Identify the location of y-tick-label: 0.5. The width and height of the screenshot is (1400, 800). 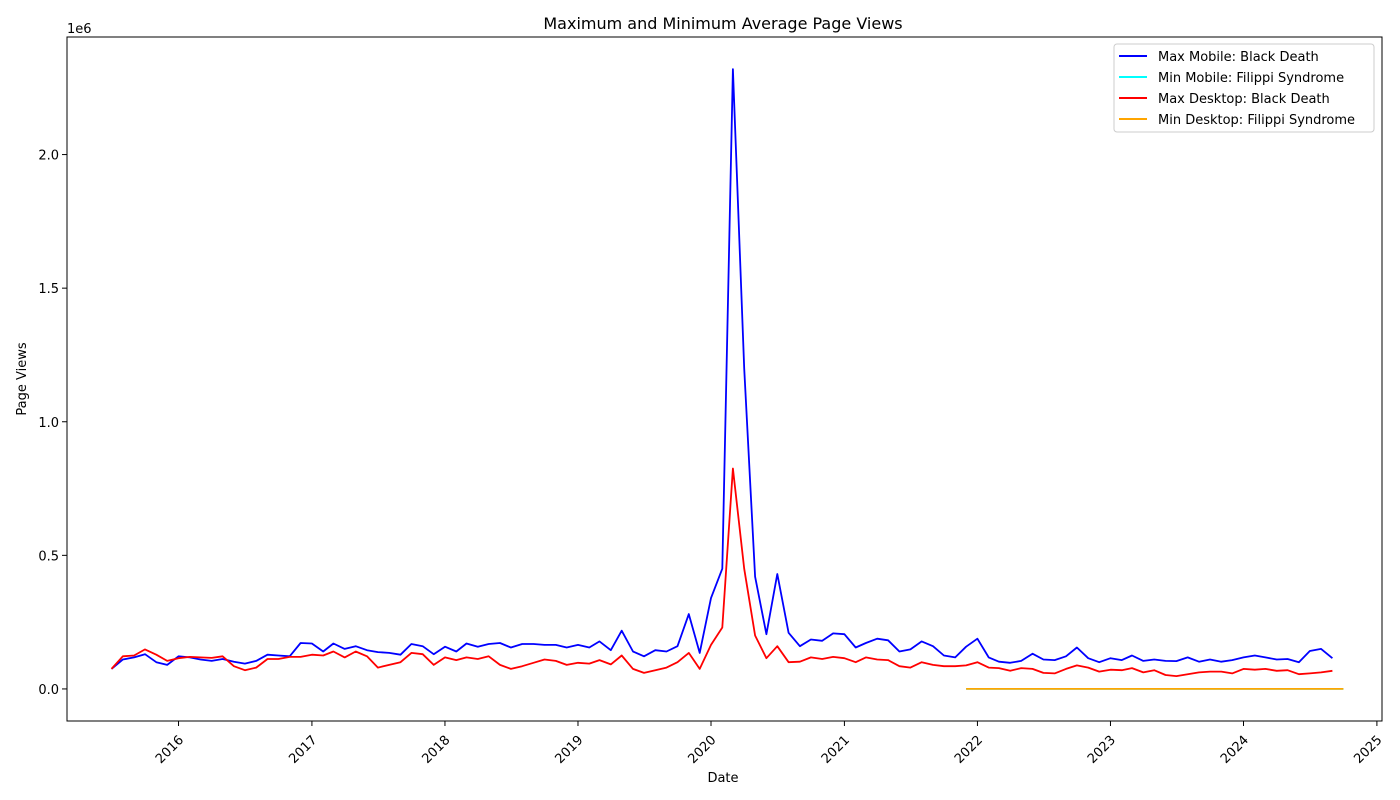
(48, 556).